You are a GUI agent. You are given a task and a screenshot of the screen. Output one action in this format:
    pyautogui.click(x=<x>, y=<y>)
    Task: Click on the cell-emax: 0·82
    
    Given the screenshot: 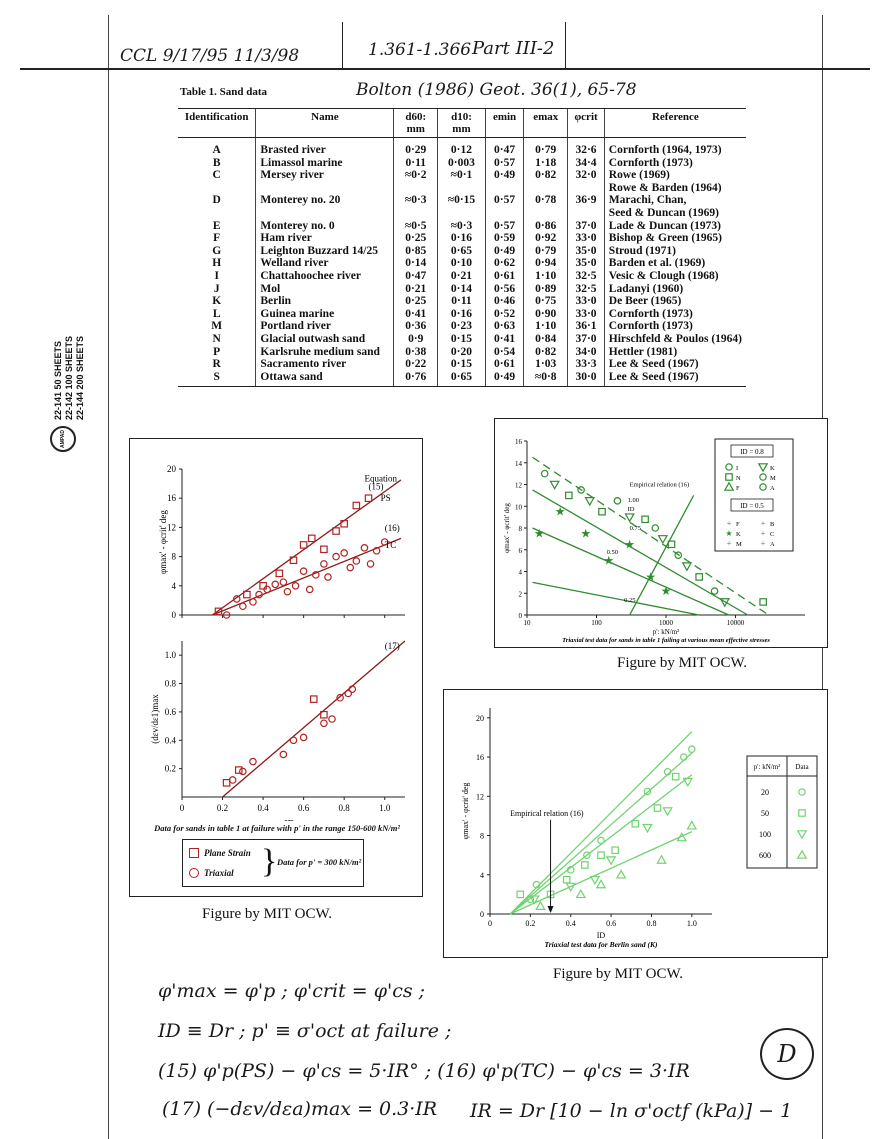 What is the action you would take?
    pyautogui.click(x=545, y=352)
    